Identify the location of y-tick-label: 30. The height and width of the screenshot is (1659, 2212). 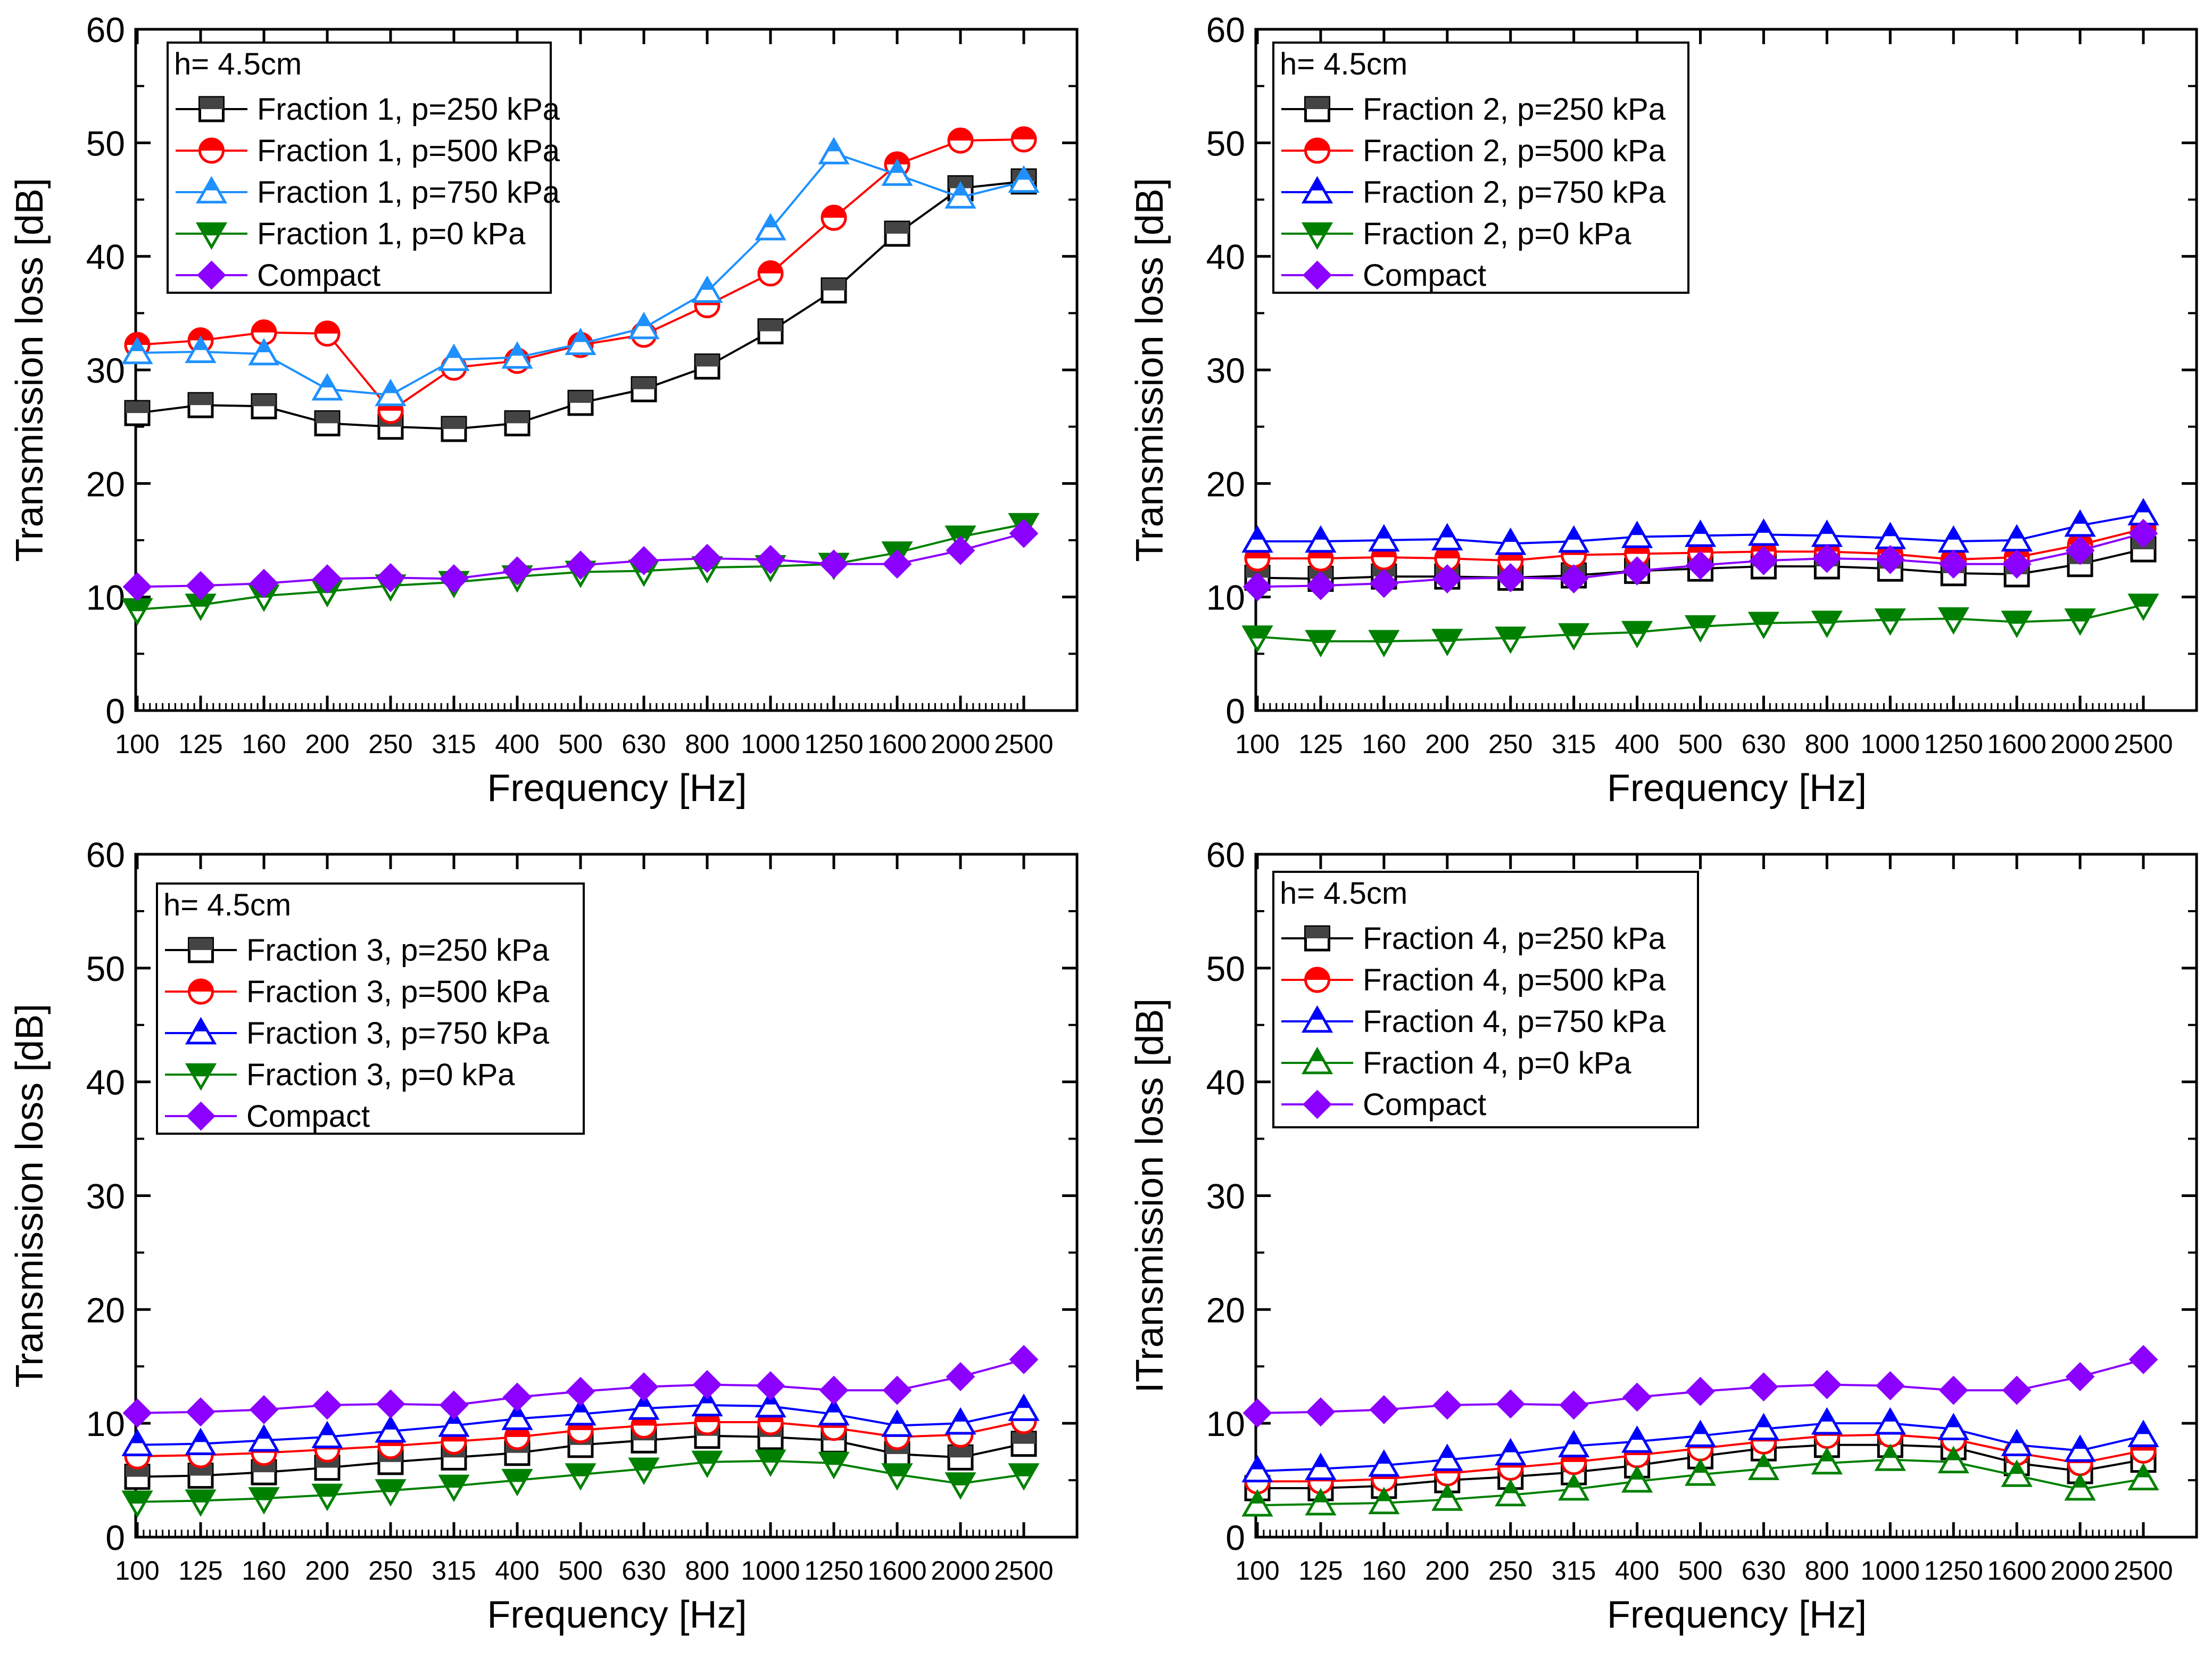
(1225, 1196).